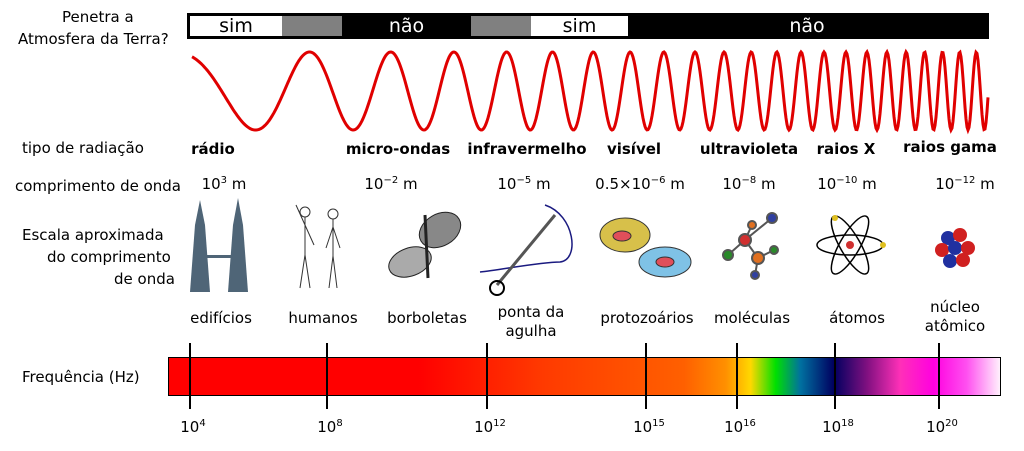  Describe the element at coordinates (851, 245) in the screenshot. I see `atom-icon` at that location.